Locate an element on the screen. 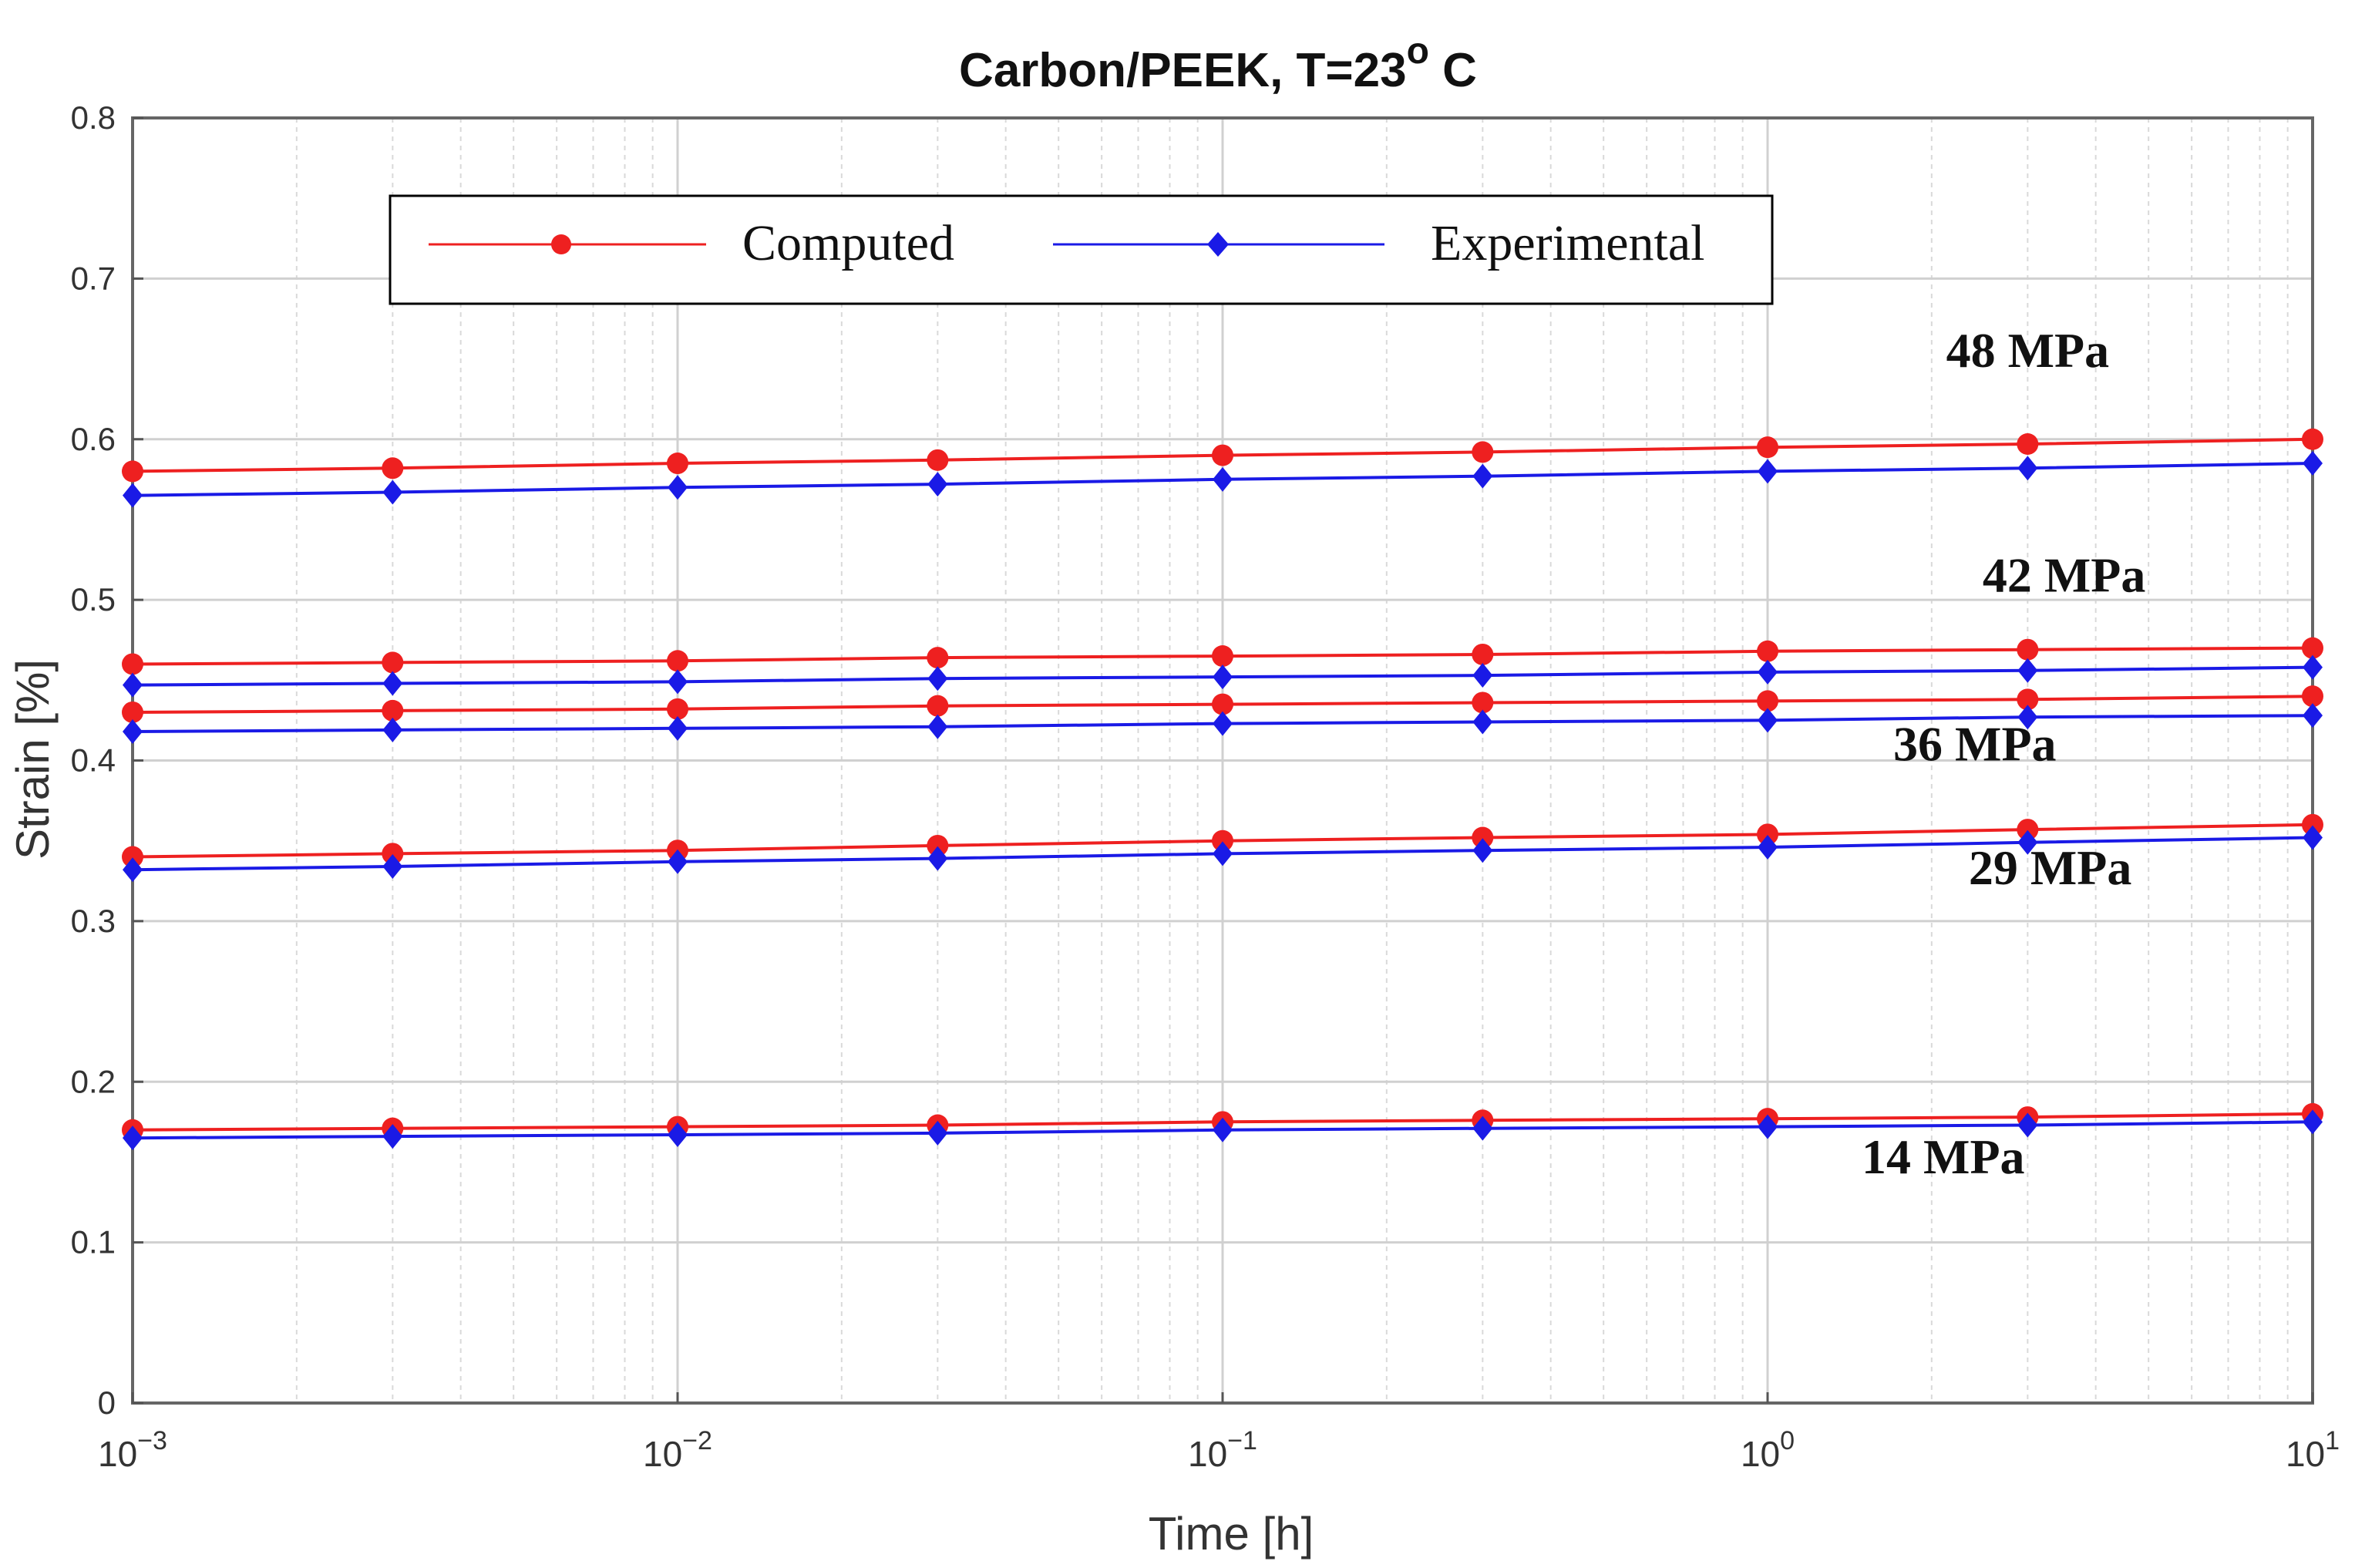  chart-title: Carbon/PEEK, T=23o C is located at coordinates (1218, 64).